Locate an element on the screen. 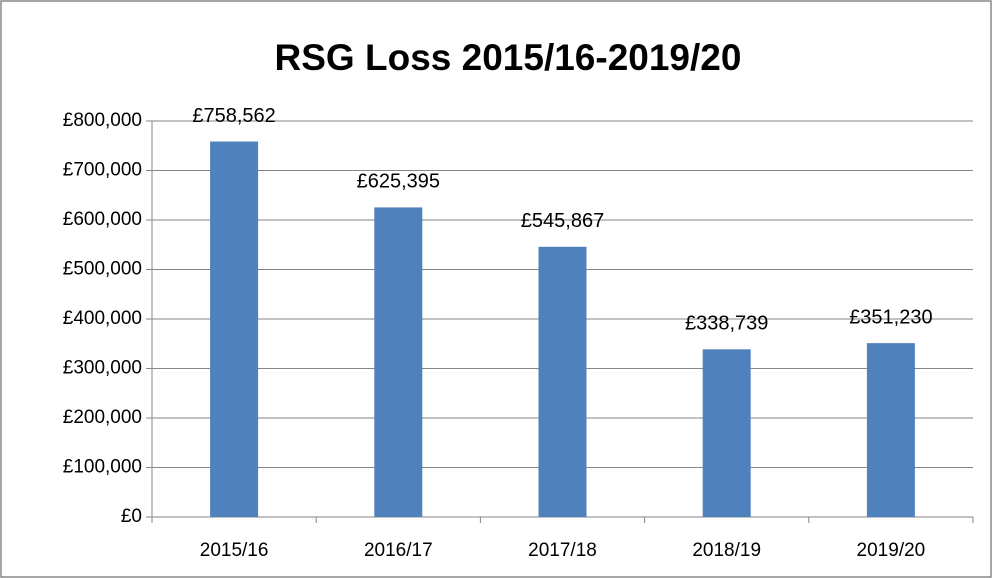 The width and height of the screenshot is (992, 578). x-tick-label: 2019/20 is located at coordinates (891, 550).